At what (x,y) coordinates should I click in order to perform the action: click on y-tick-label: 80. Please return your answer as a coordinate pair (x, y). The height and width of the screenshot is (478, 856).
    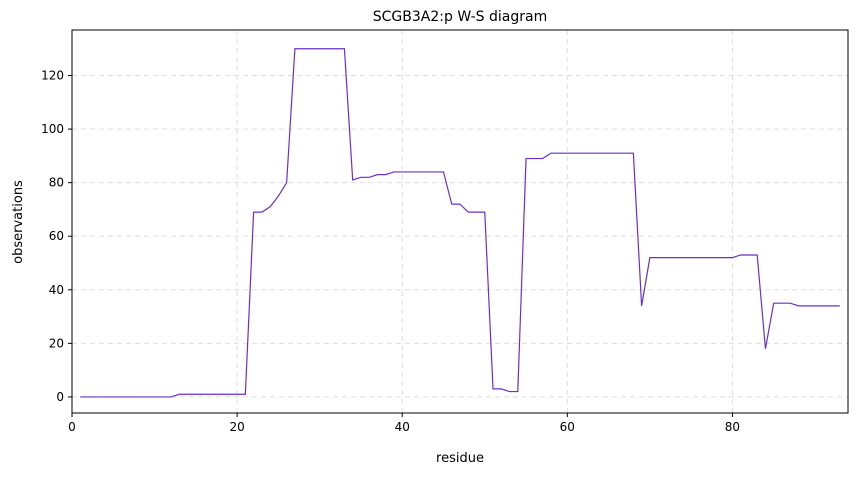
    Looking at the image, I should click on (56, 183).